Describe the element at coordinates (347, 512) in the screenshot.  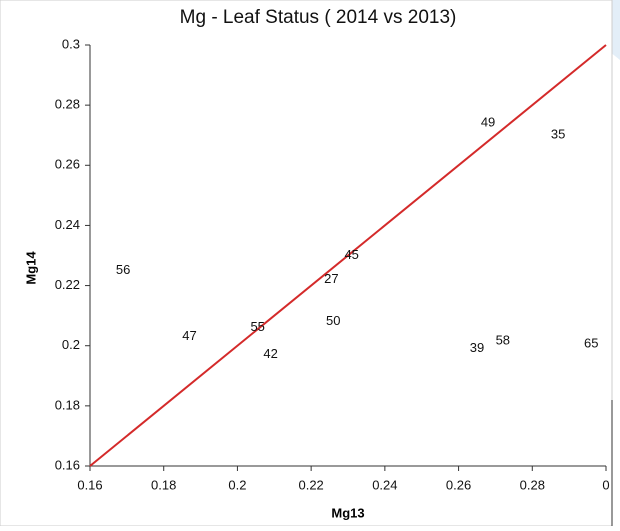
I see `x-axis-label: Mg13` at that location.